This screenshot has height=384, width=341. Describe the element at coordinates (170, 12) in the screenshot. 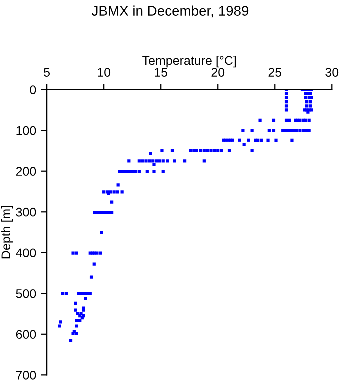

I see `chart-title: JBMX in December, 1989` at that location.